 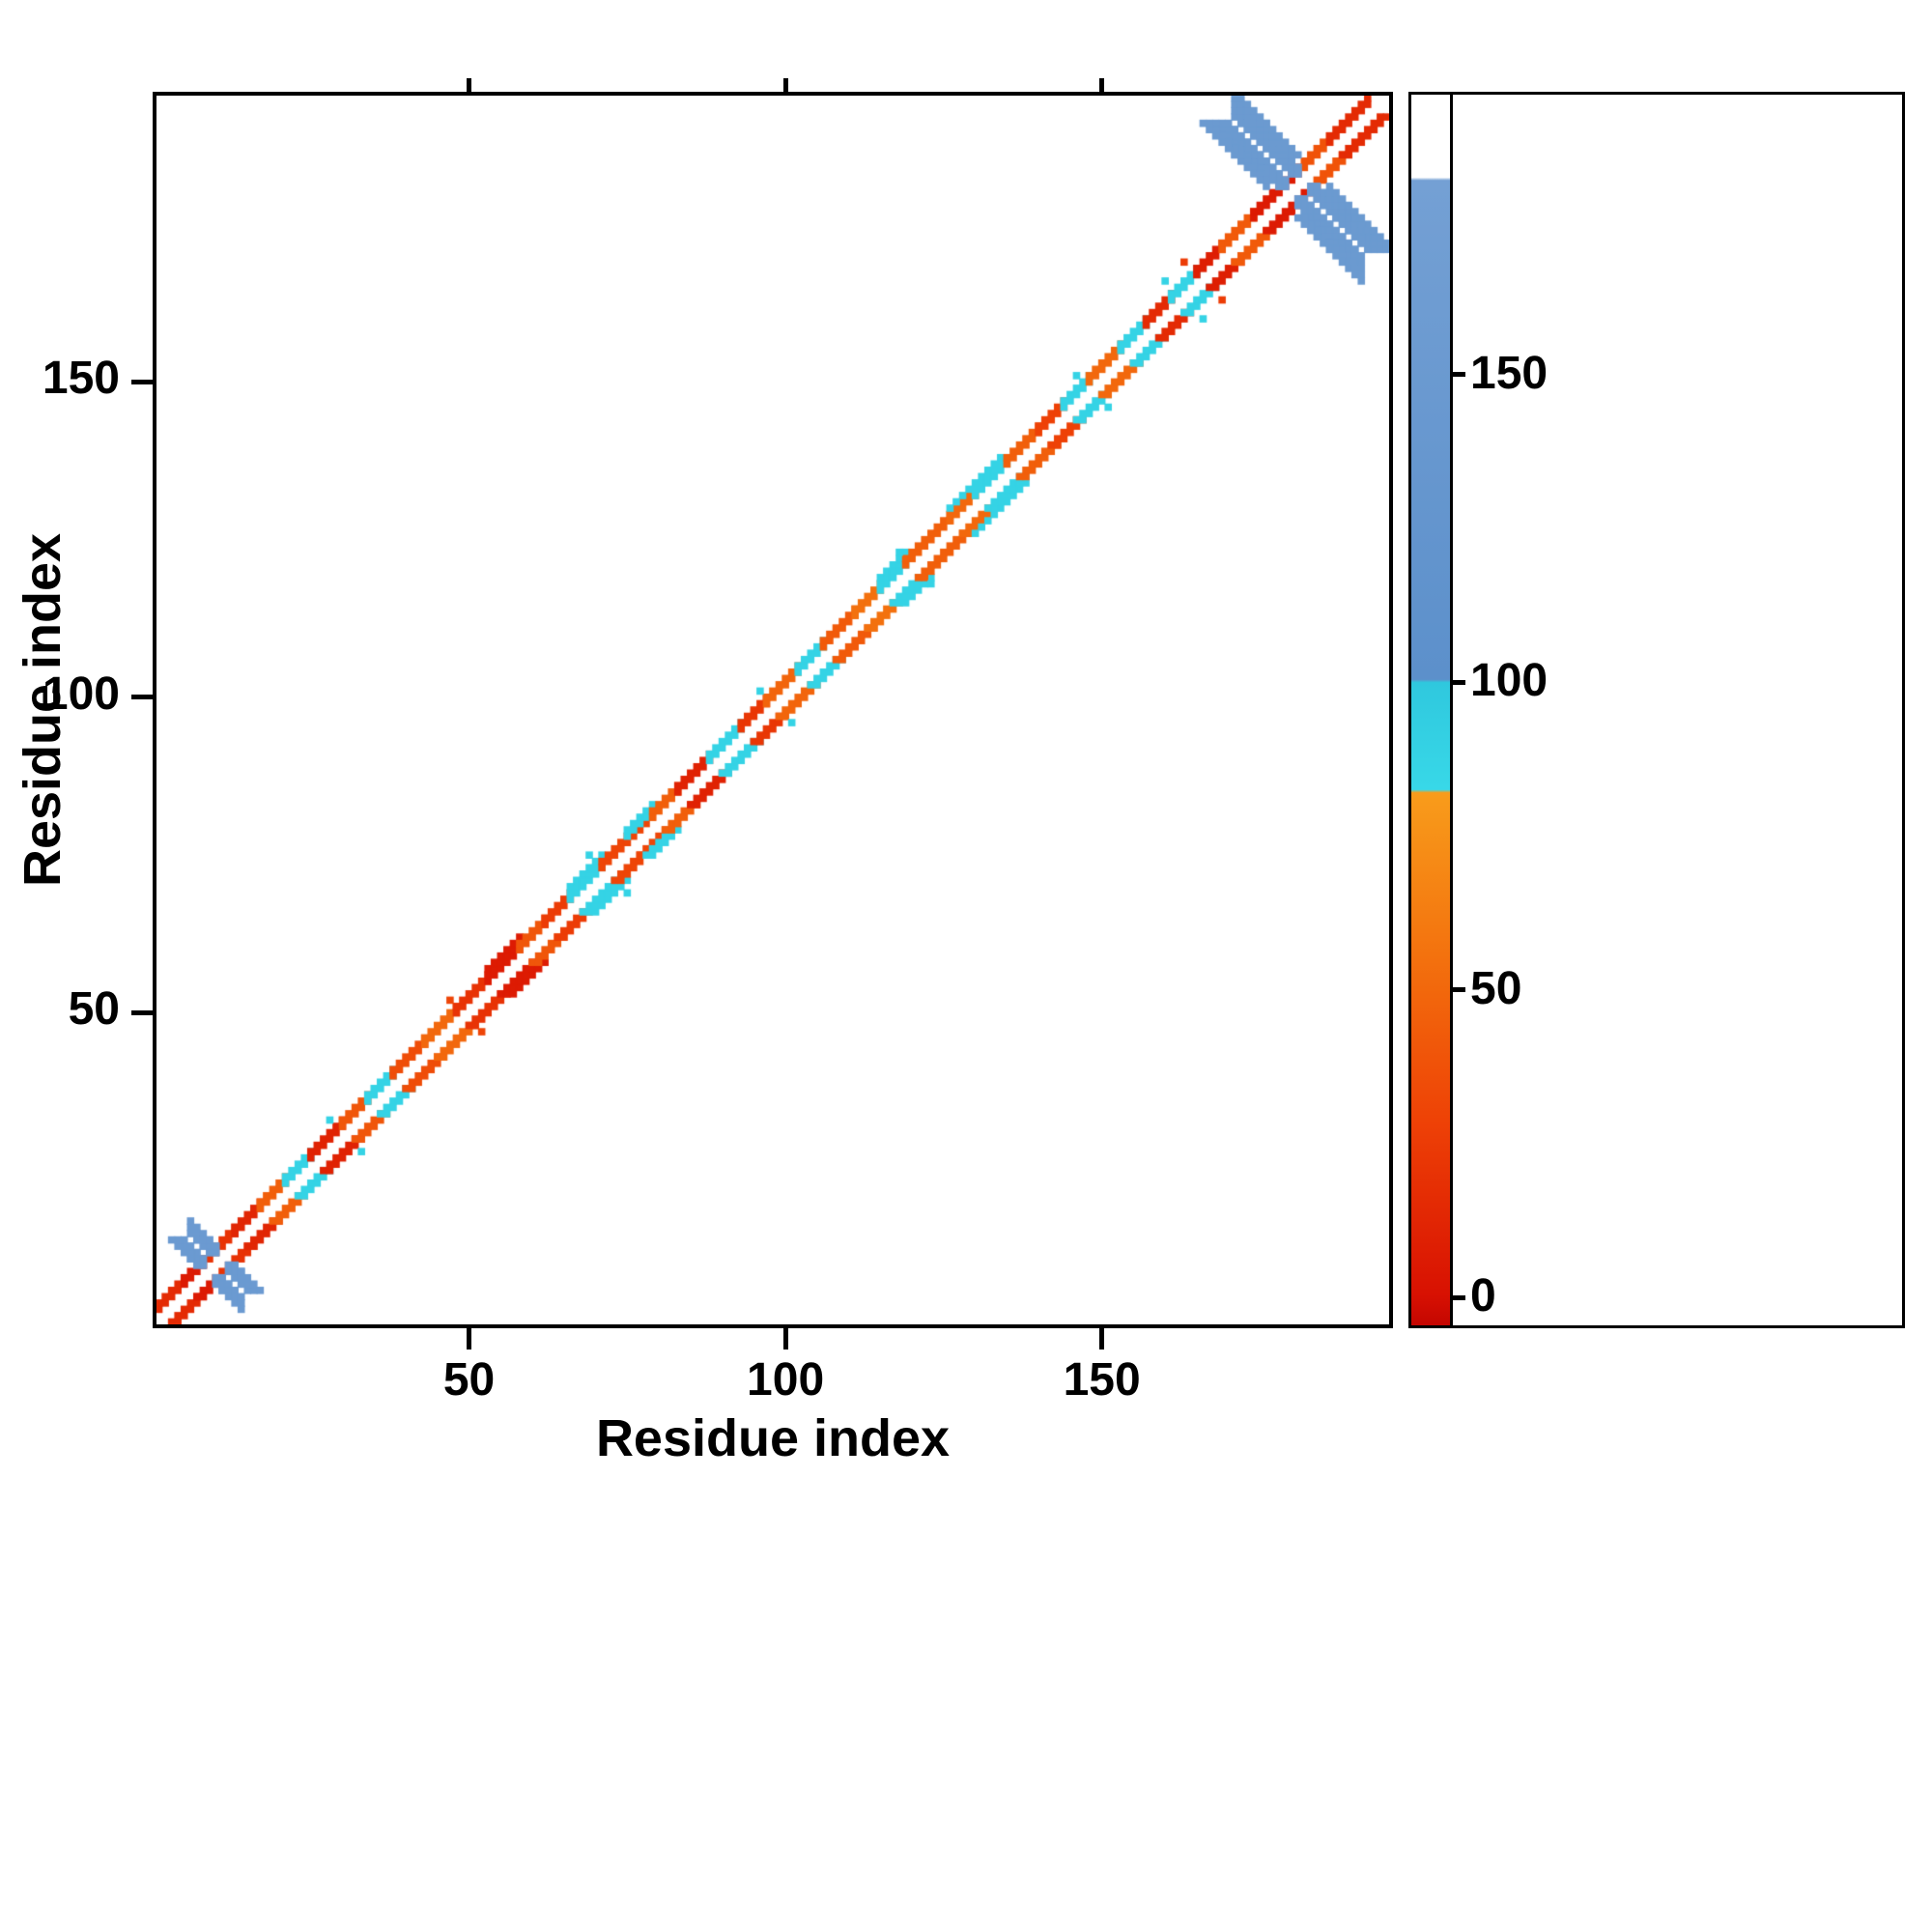 What do you see at coordinates (81, 694) in the screenshot?
I see `y-tick-label: 100` at bounding box center [81, 694].